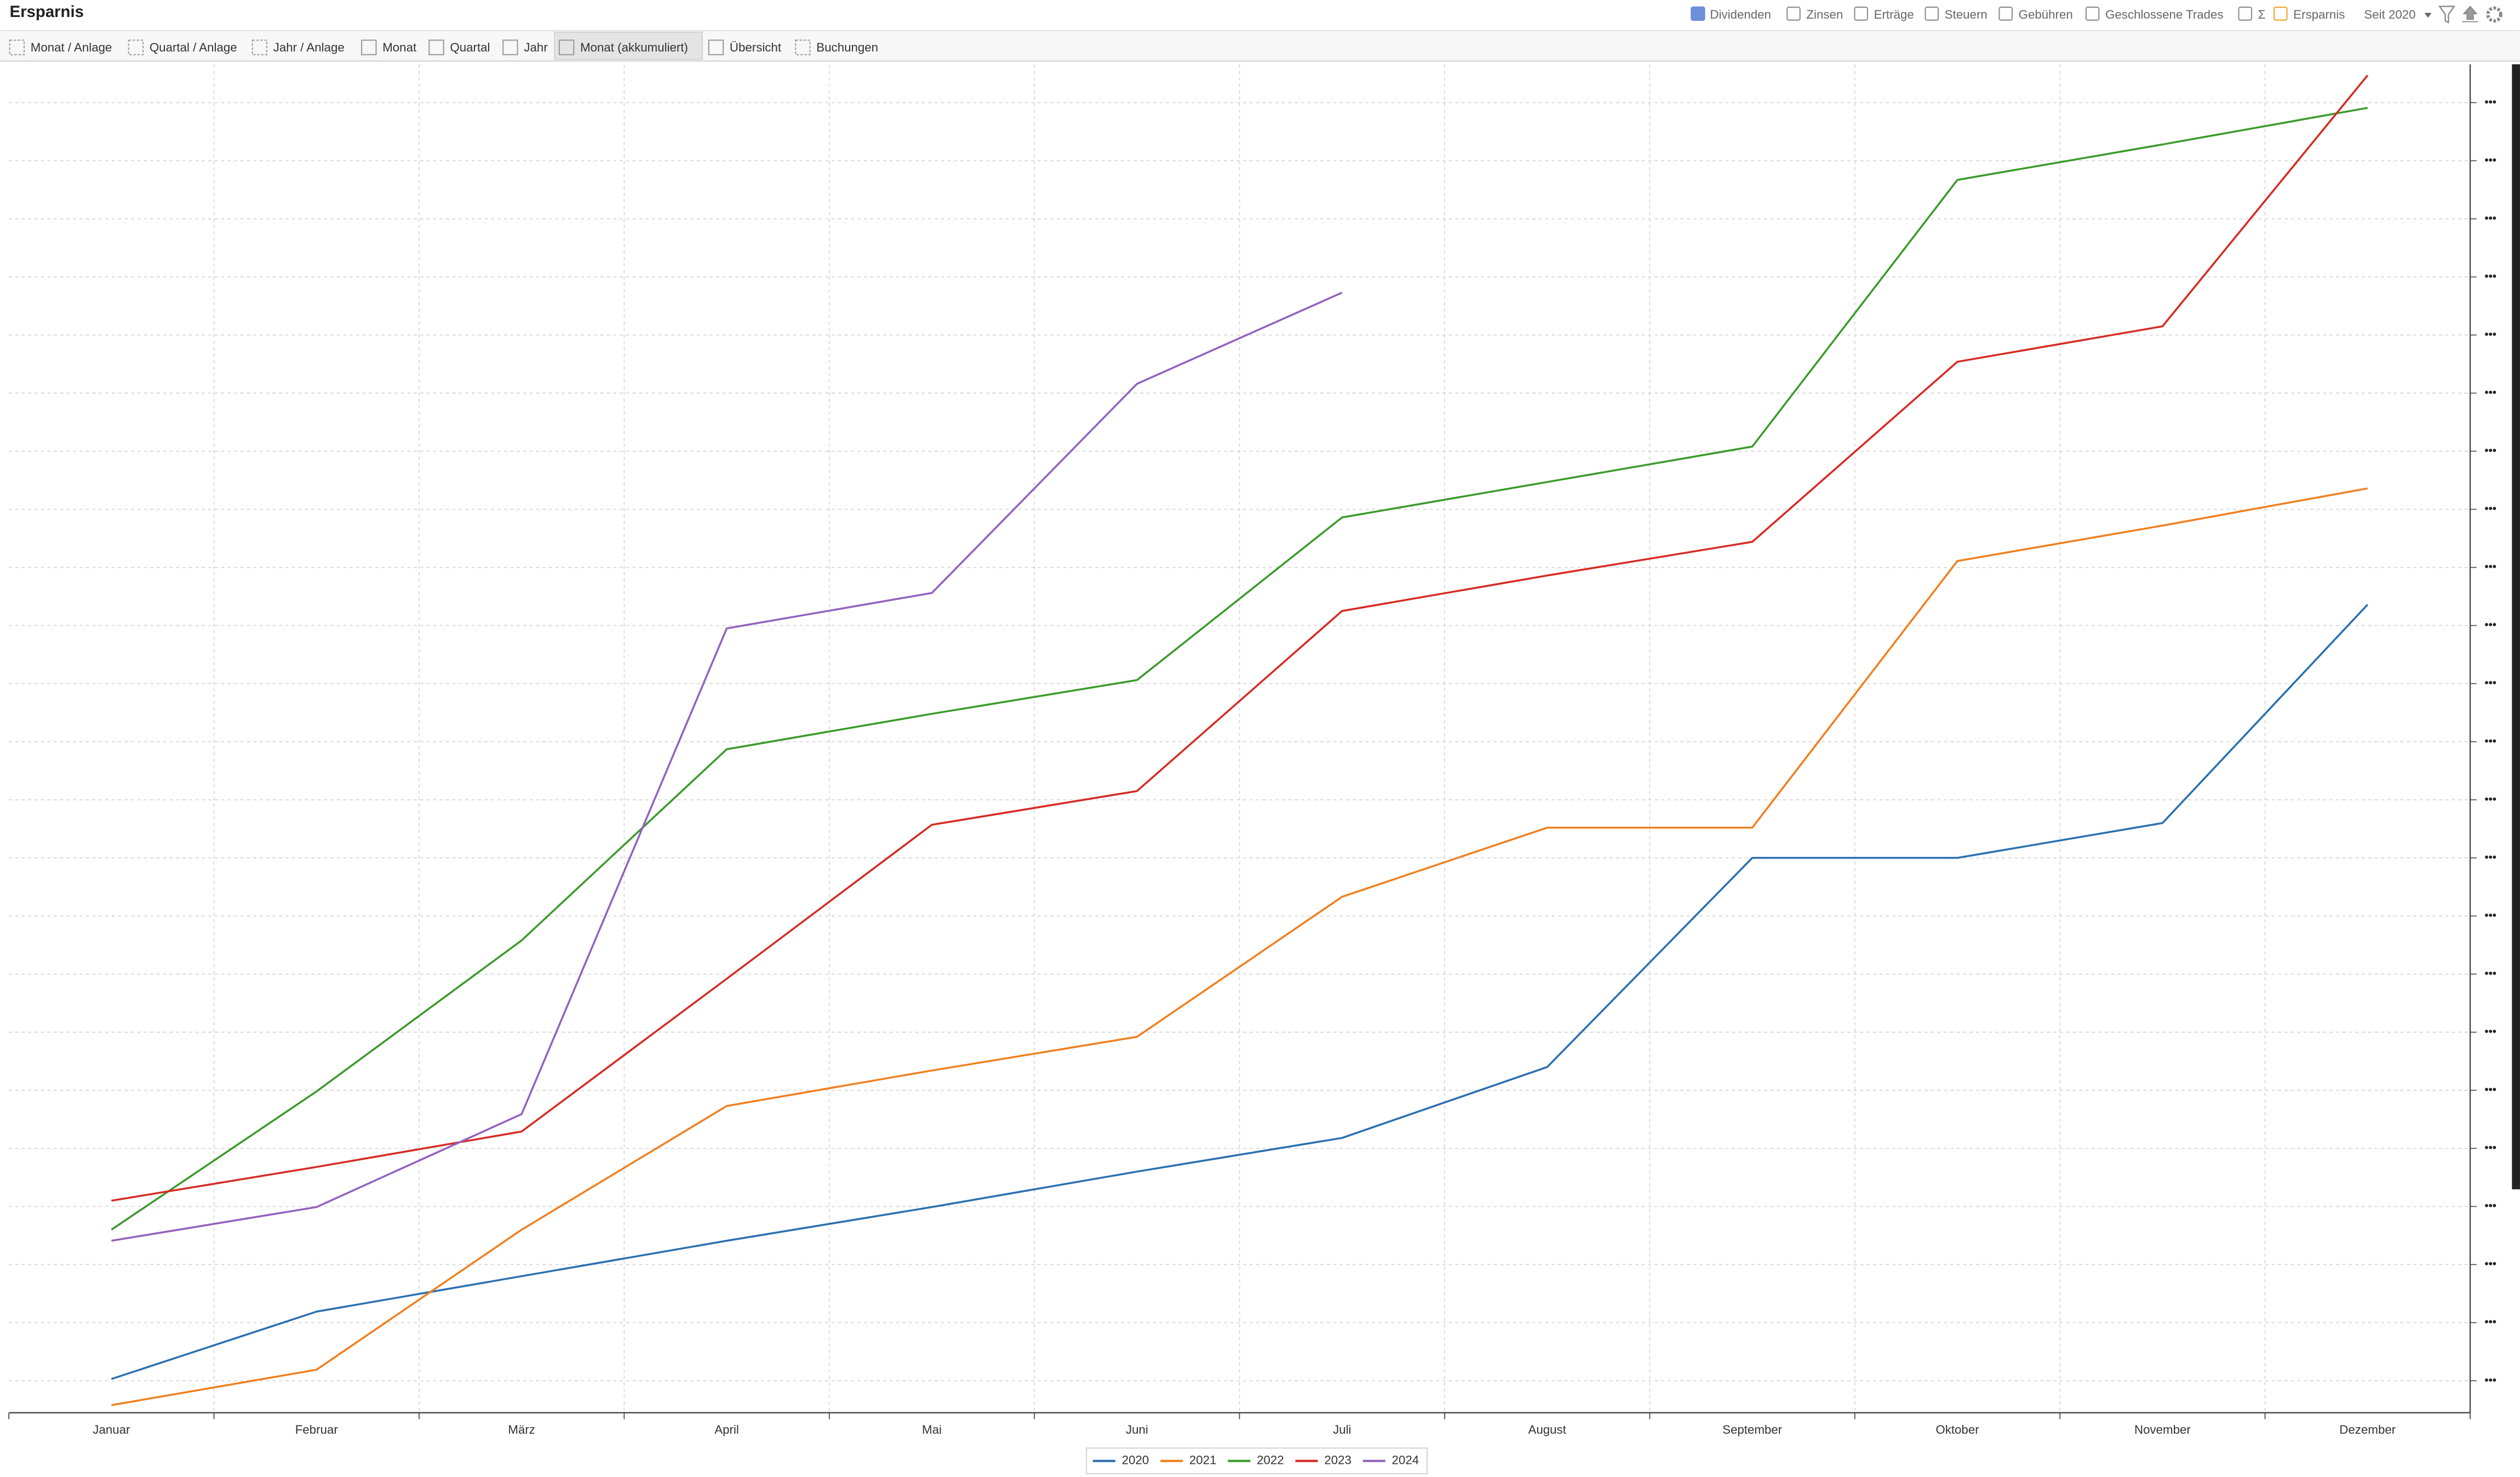 This screenshot has height=1477, width=2520. Describe the element at coordinates (1270, 1460) in the screenshot. I see `legend-label: 2022` at that location.